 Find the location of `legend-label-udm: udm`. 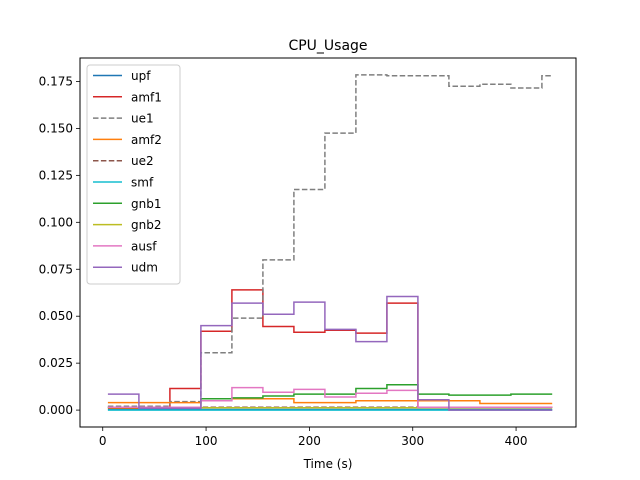

legend-label-udm: udm is located at coordinates (144, 268).